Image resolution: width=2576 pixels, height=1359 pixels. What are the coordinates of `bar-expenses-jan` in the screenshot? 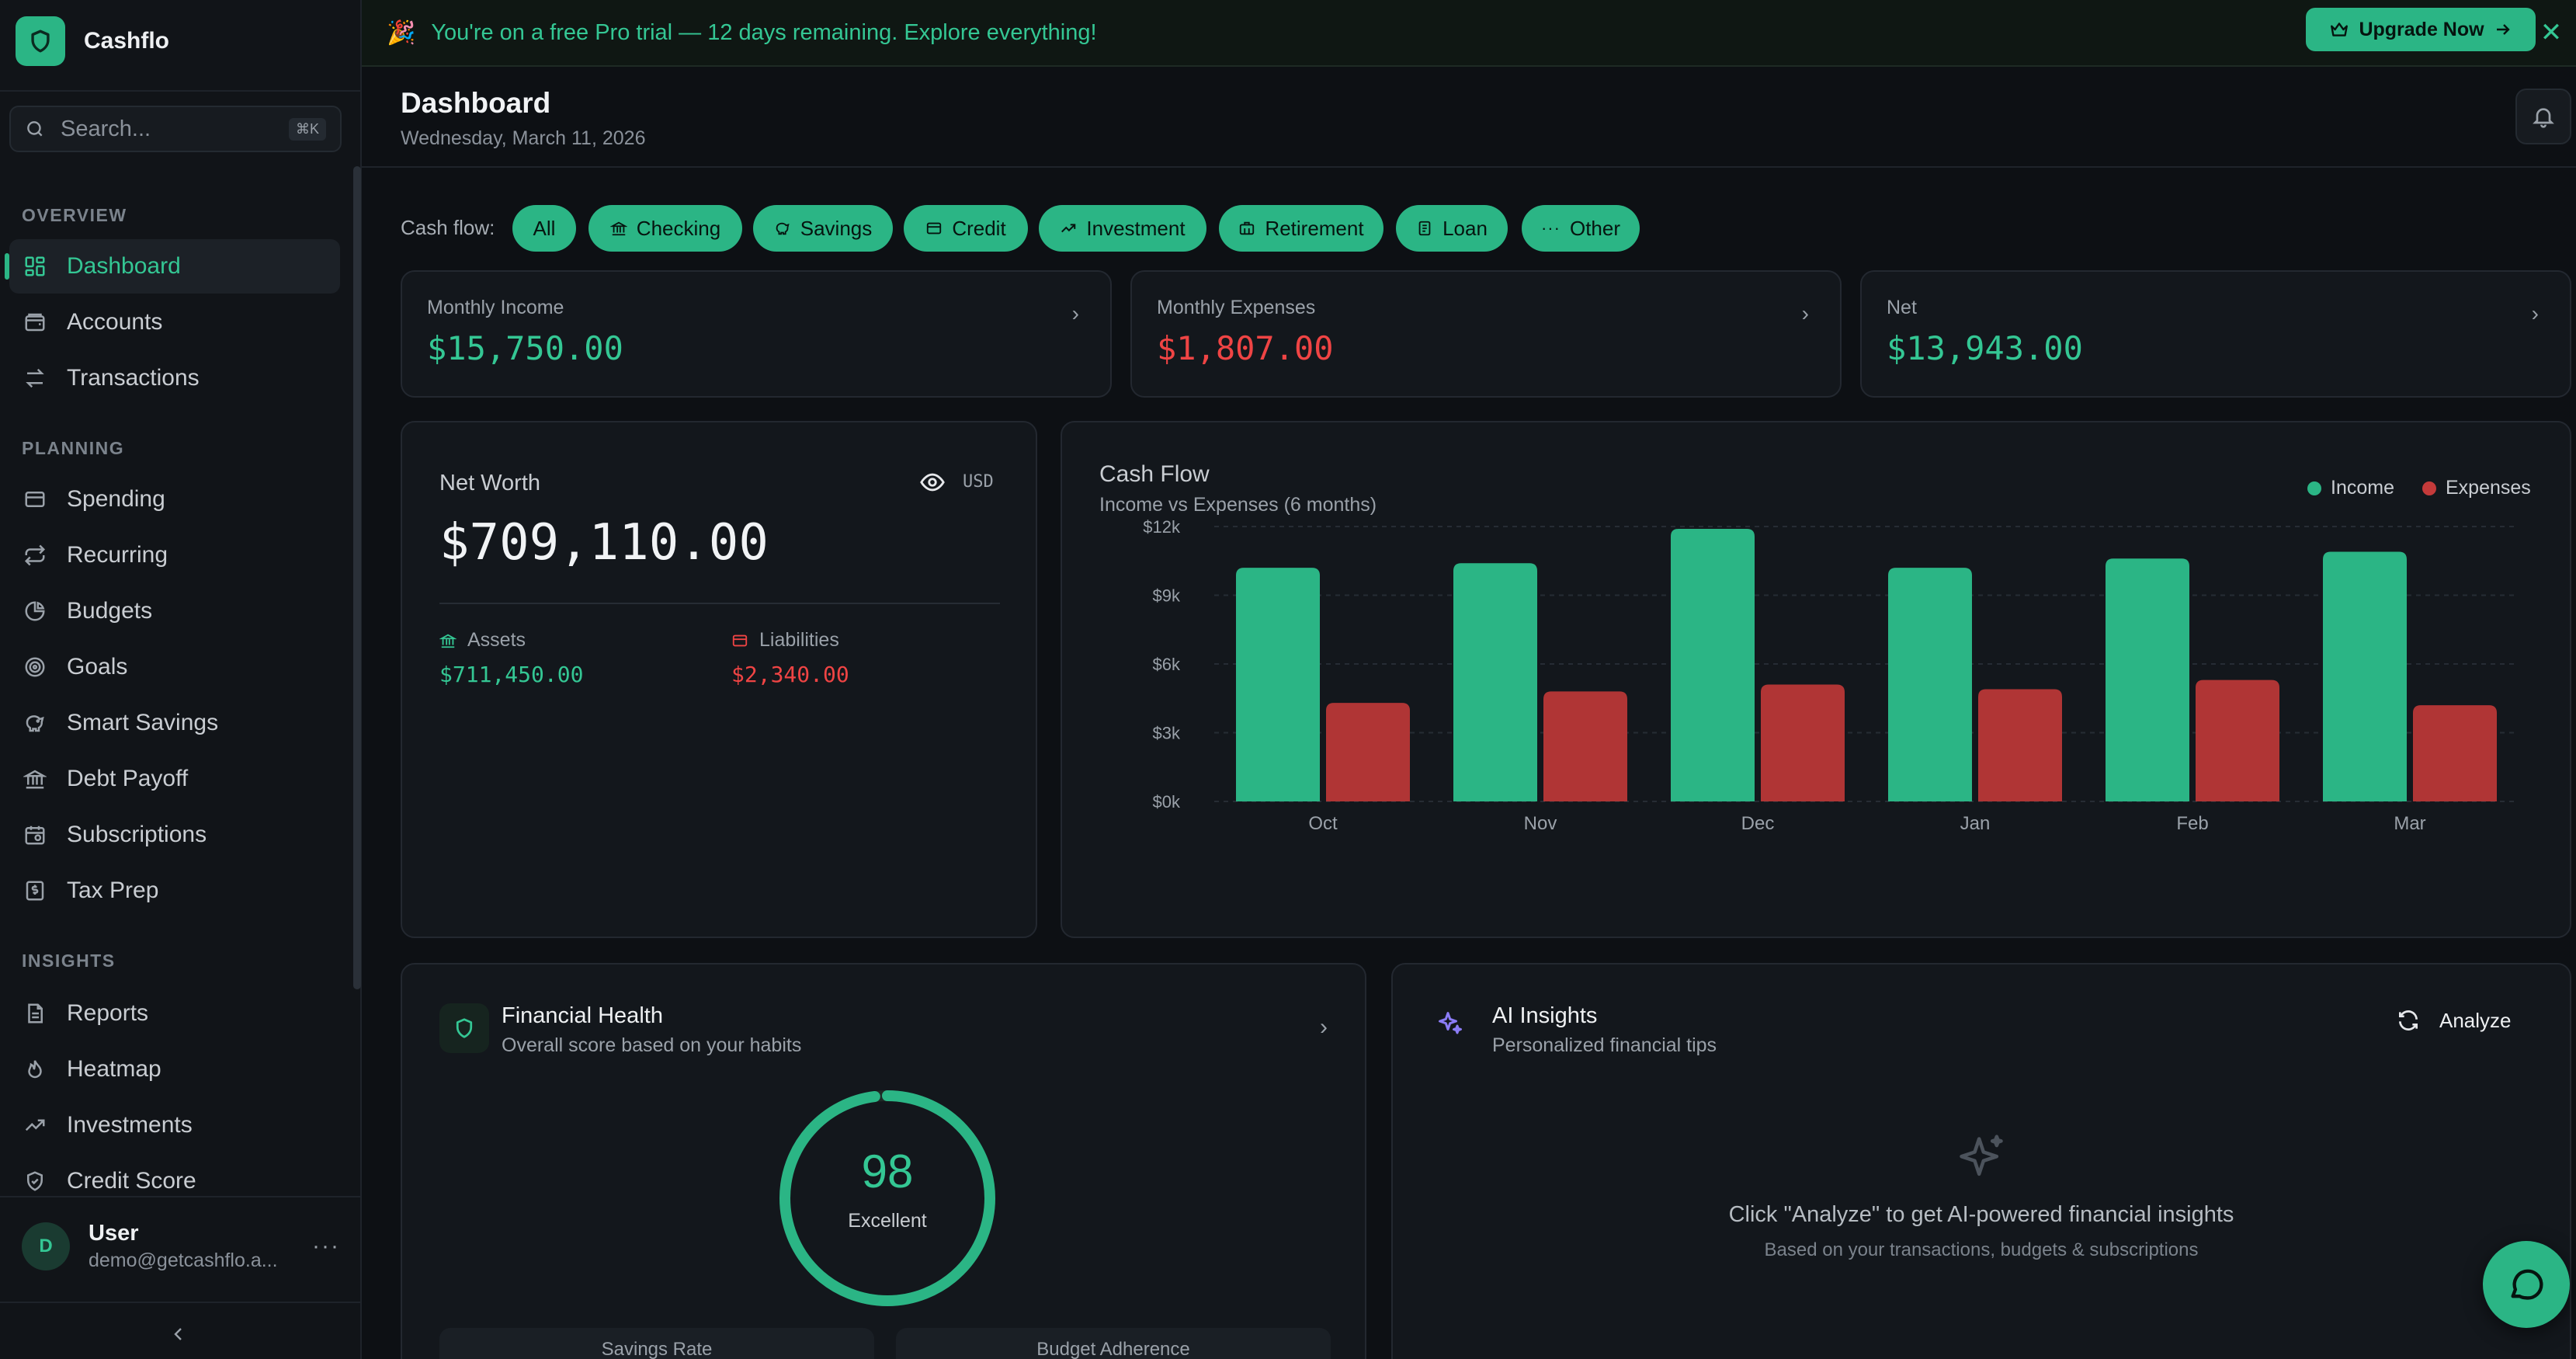 It's located at (2020, 745).